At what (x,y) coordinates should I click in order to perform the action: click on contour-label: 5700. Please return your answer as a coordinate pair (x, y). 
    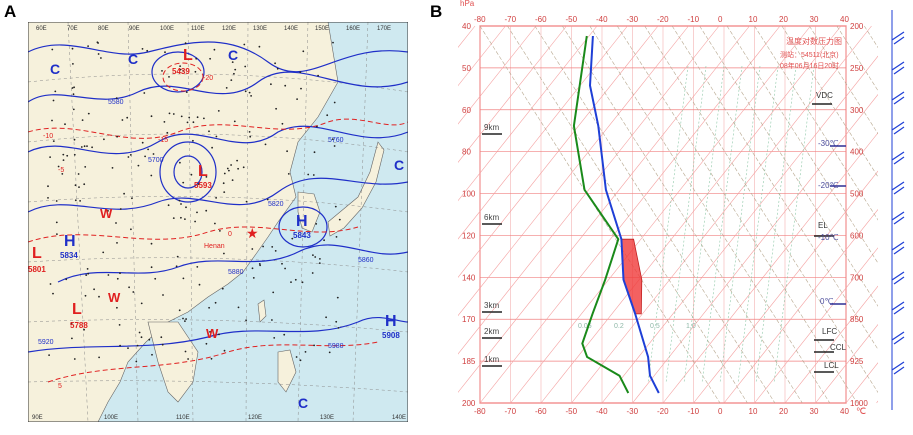
    Looking at the image, I should click on (156, 160).